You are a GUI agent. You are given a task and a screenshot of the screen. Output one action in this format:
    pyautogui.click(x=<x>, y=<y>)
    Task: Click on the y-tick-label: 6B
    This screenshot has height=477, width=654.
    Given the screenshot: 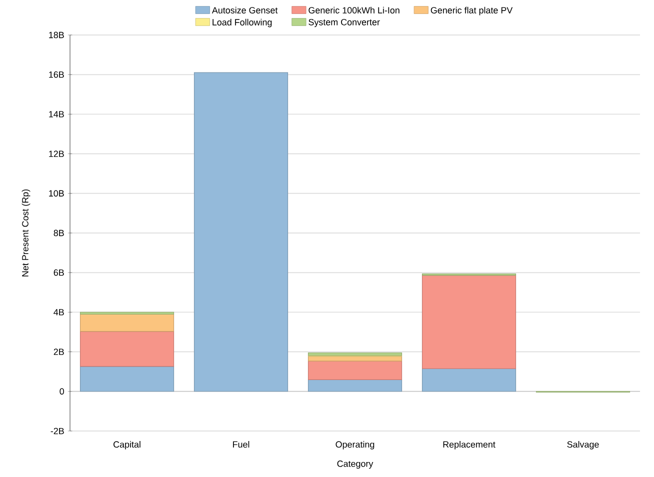 What is the action you would take?
    pyautogui.click(x=59, y=272)
    